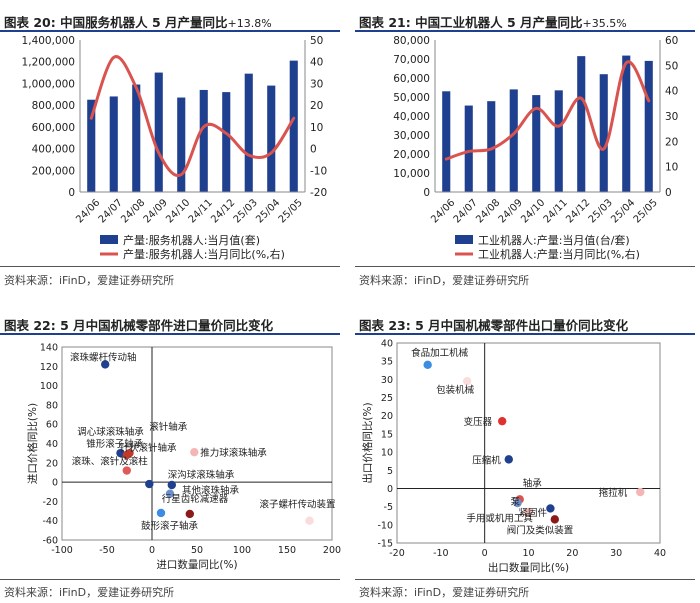  I want to click on point-label: 滚珠、滚针及滚柱, so click(110, 462).